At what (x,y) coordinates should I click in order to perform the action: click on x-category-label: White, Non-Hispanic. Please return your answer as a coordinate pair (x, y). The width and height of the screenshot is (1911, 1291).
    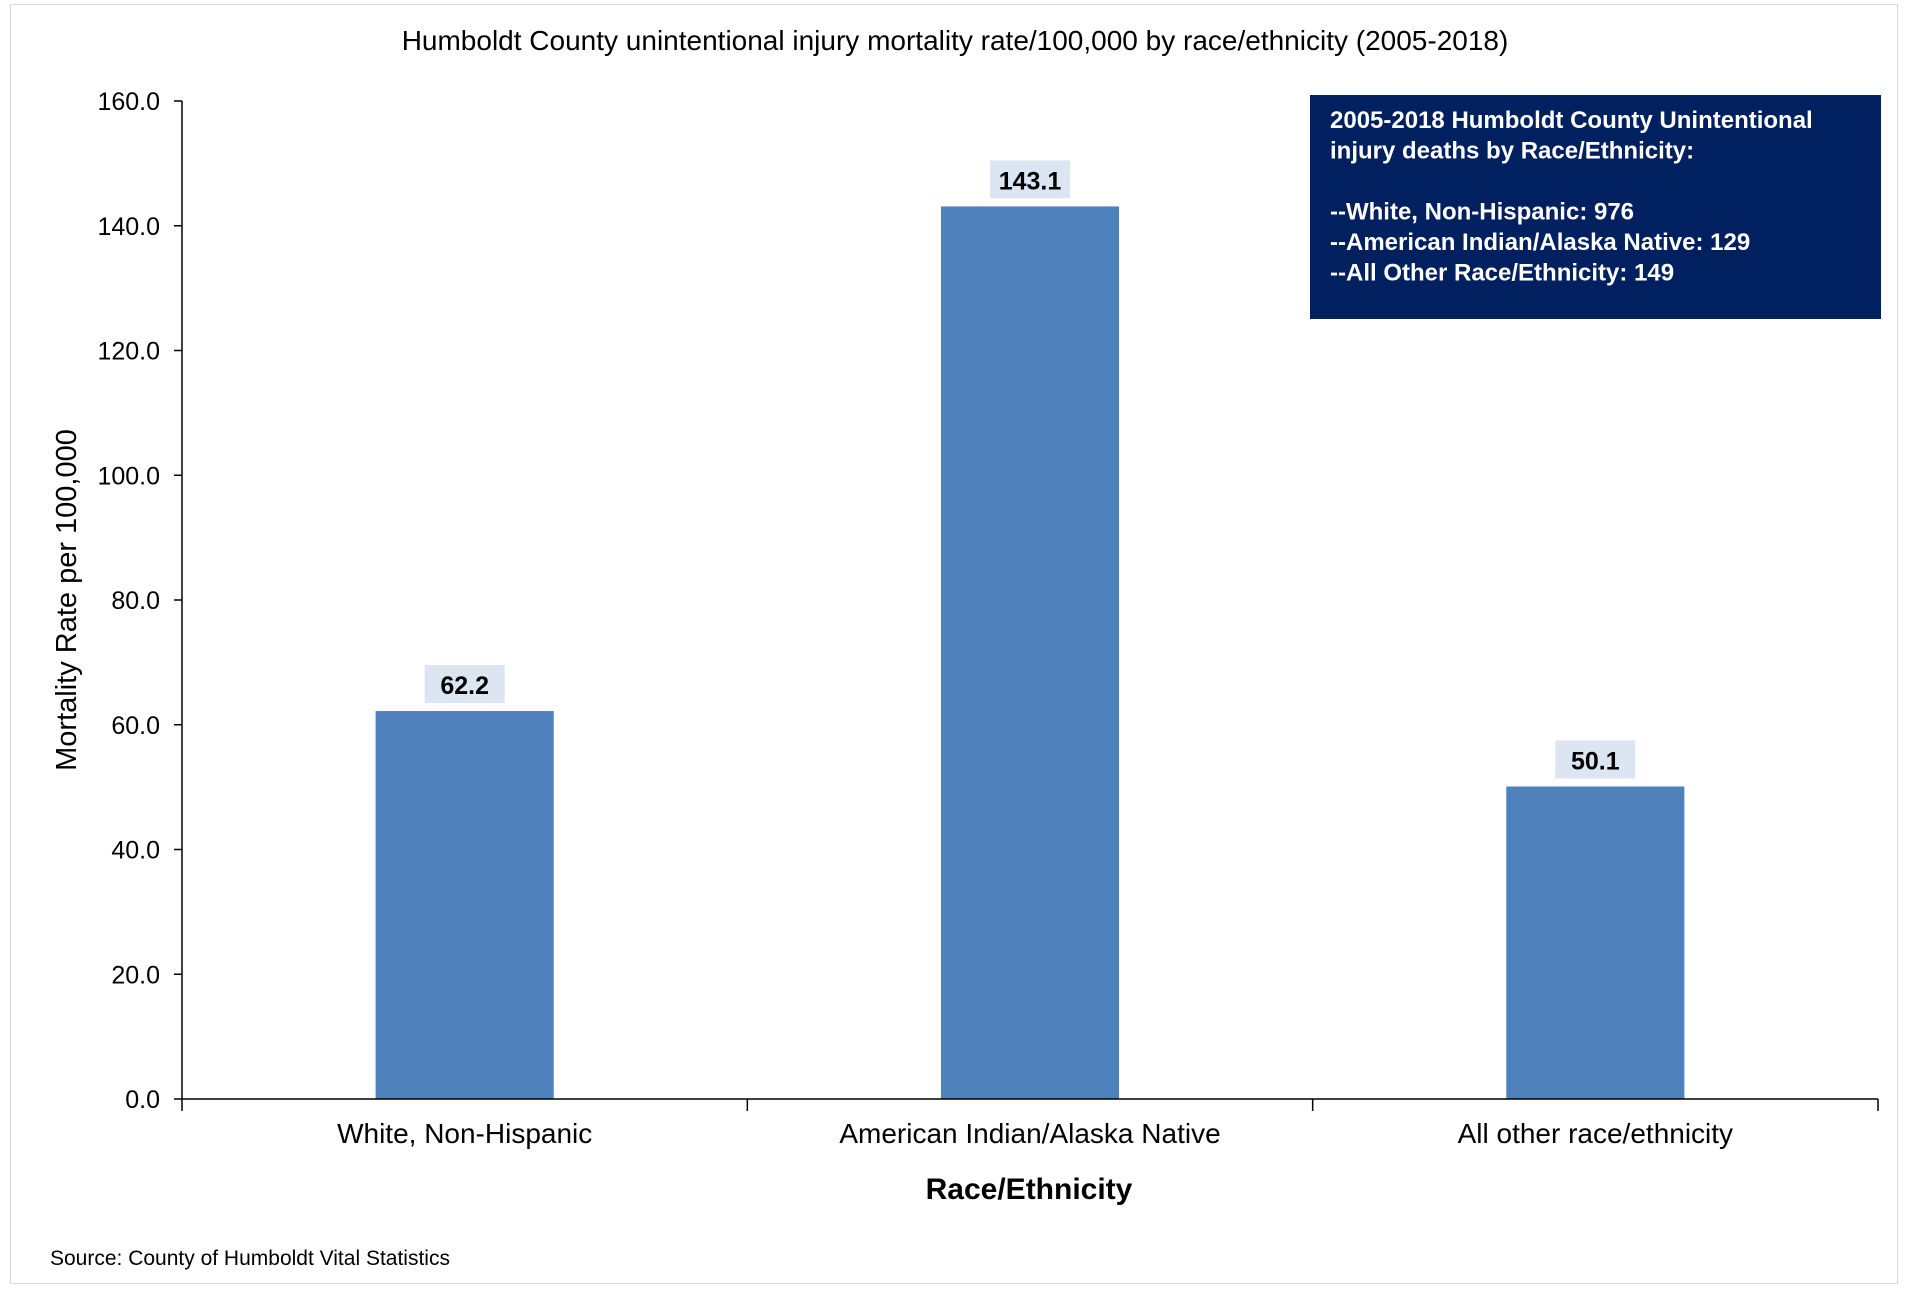
    Looking at the image, I should click on (464, 1133).